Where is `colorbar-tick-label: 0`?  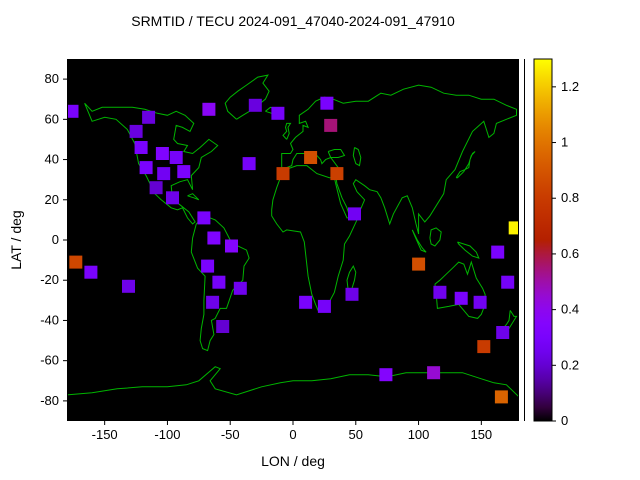
colorbar-tick-label: 0 is located at coordinates (564, 420).